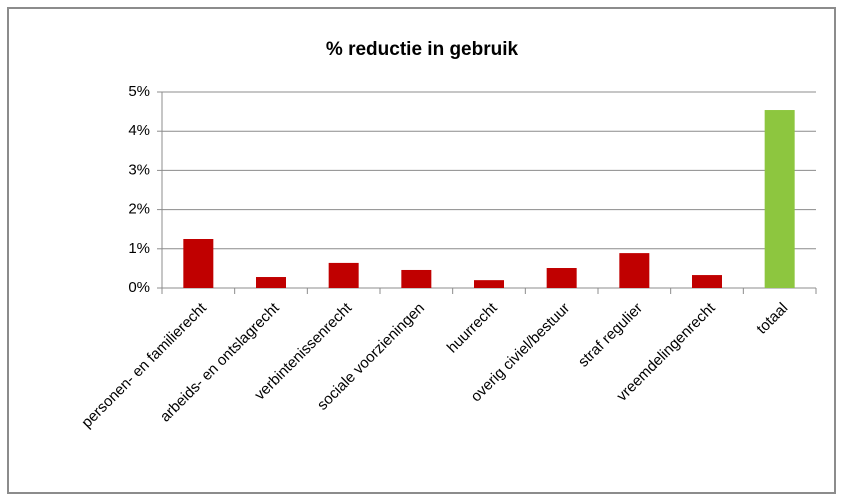 This screenshot has height=501, width=844. What do you see at coordinates (139, 209) in the screenshot?
I see `y-tick-label: 2%` at bounding box center [139, 209].